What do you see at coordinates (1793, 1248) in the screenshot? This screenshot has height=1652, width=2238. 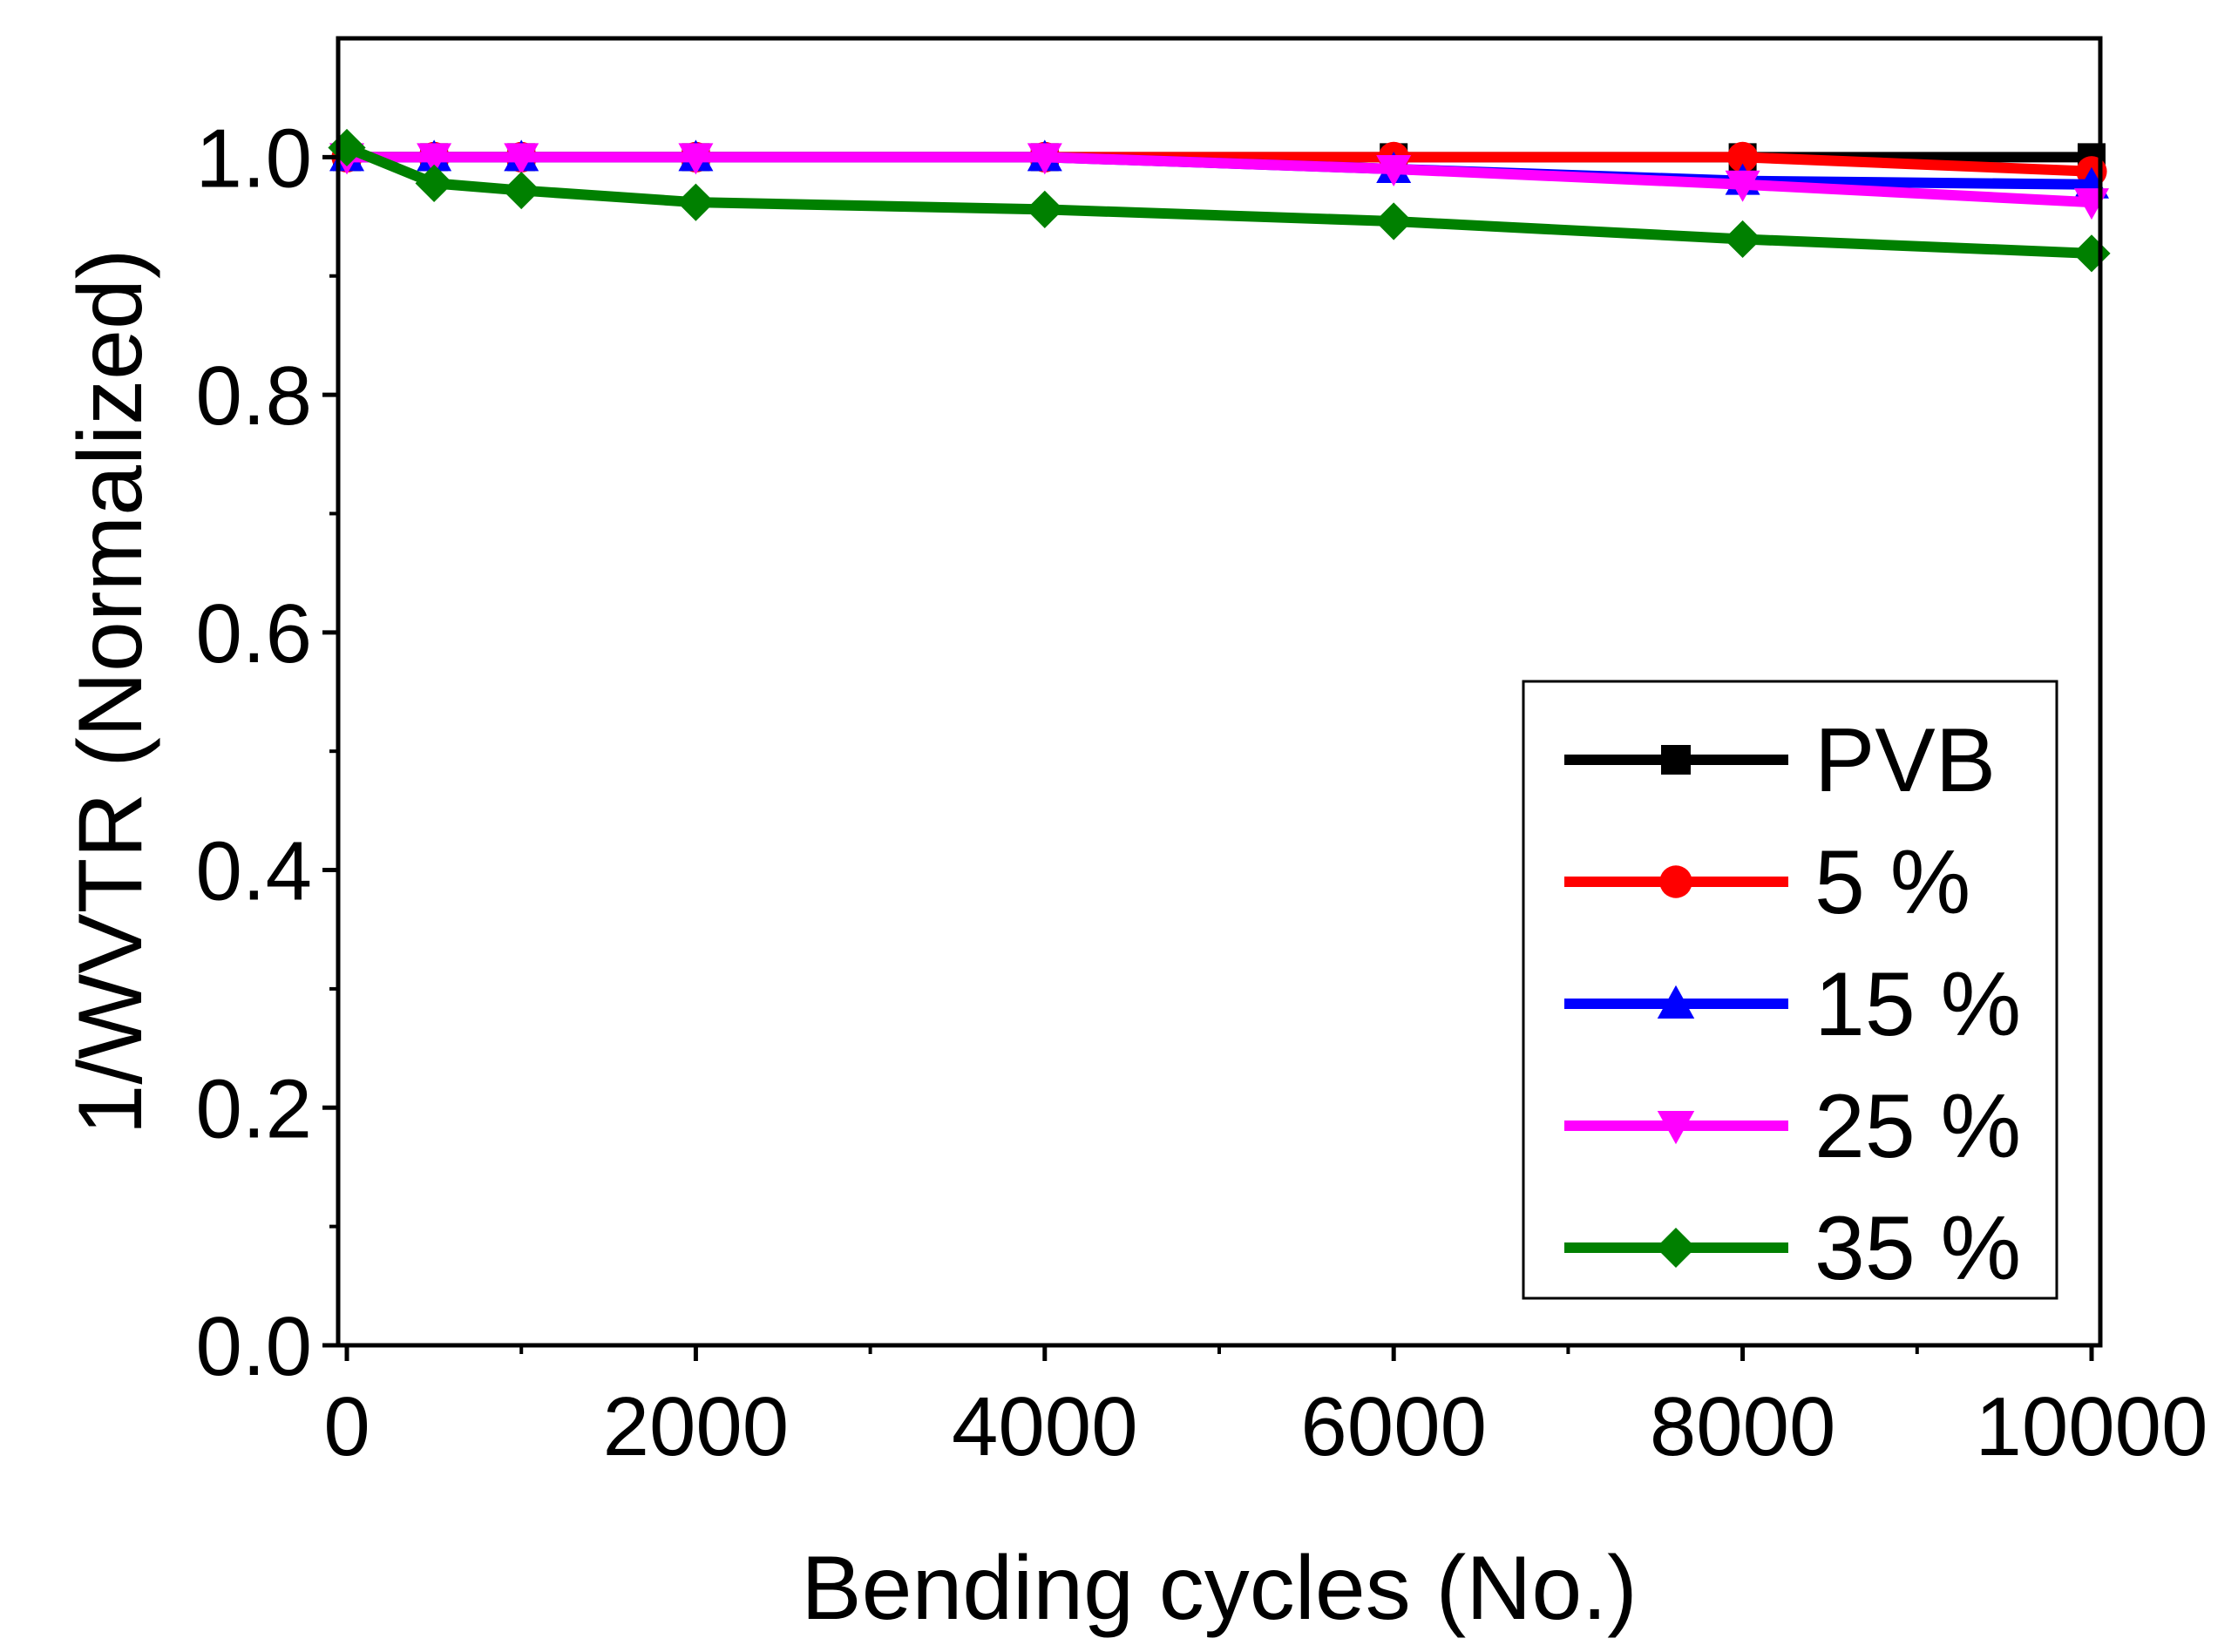 I see `legend-item-4: 35 %` at bounding box center [1793, 1248].